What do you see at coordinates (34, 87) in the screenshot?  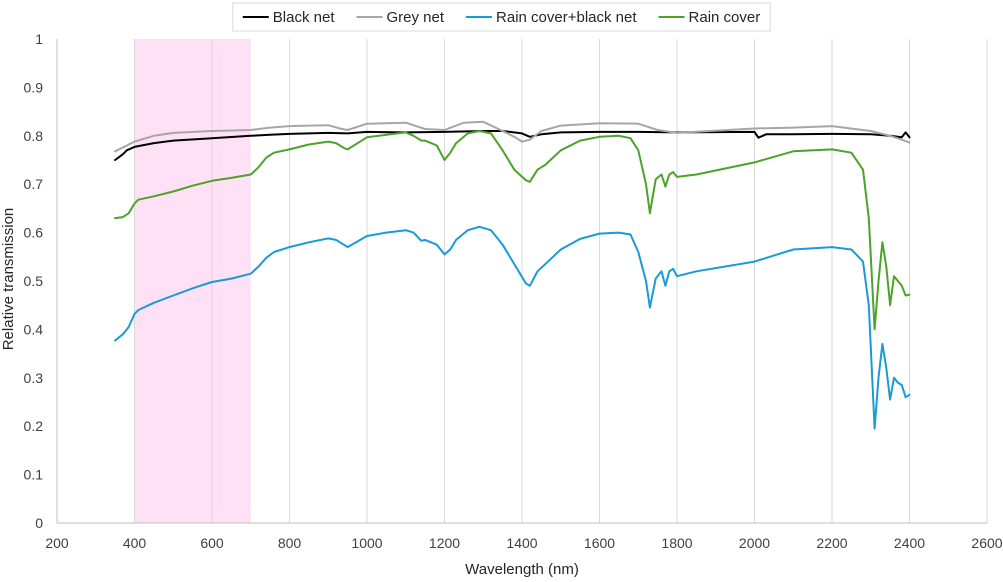 I see `y-tick-label: 0.9` at bounding box center [34, 87].